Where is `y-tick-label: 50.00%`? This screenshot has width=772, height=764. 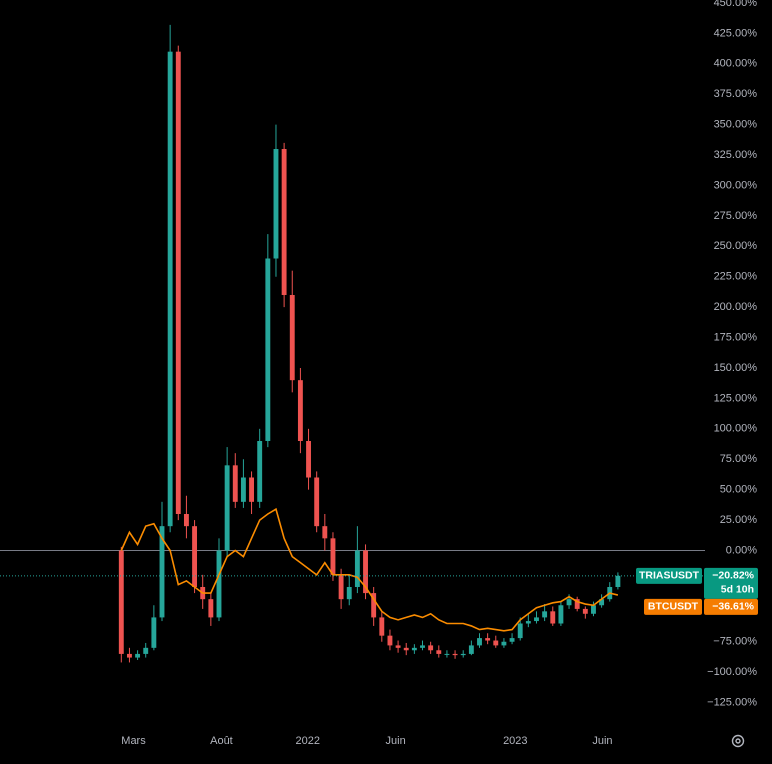 y-tick-label: 50.00% is located at coordinates (739, 490).